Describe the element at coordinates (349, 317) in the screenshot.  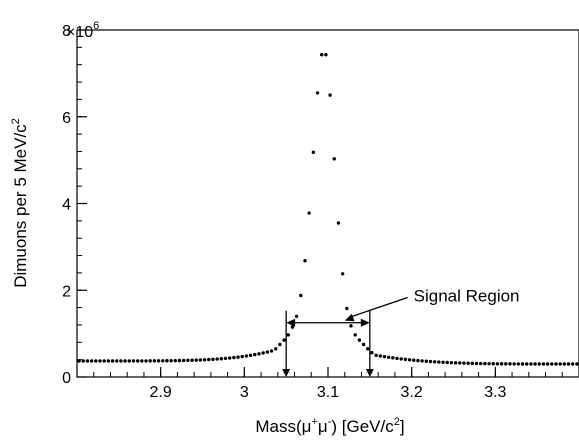
I see `annotation-arrowhead` at that location.